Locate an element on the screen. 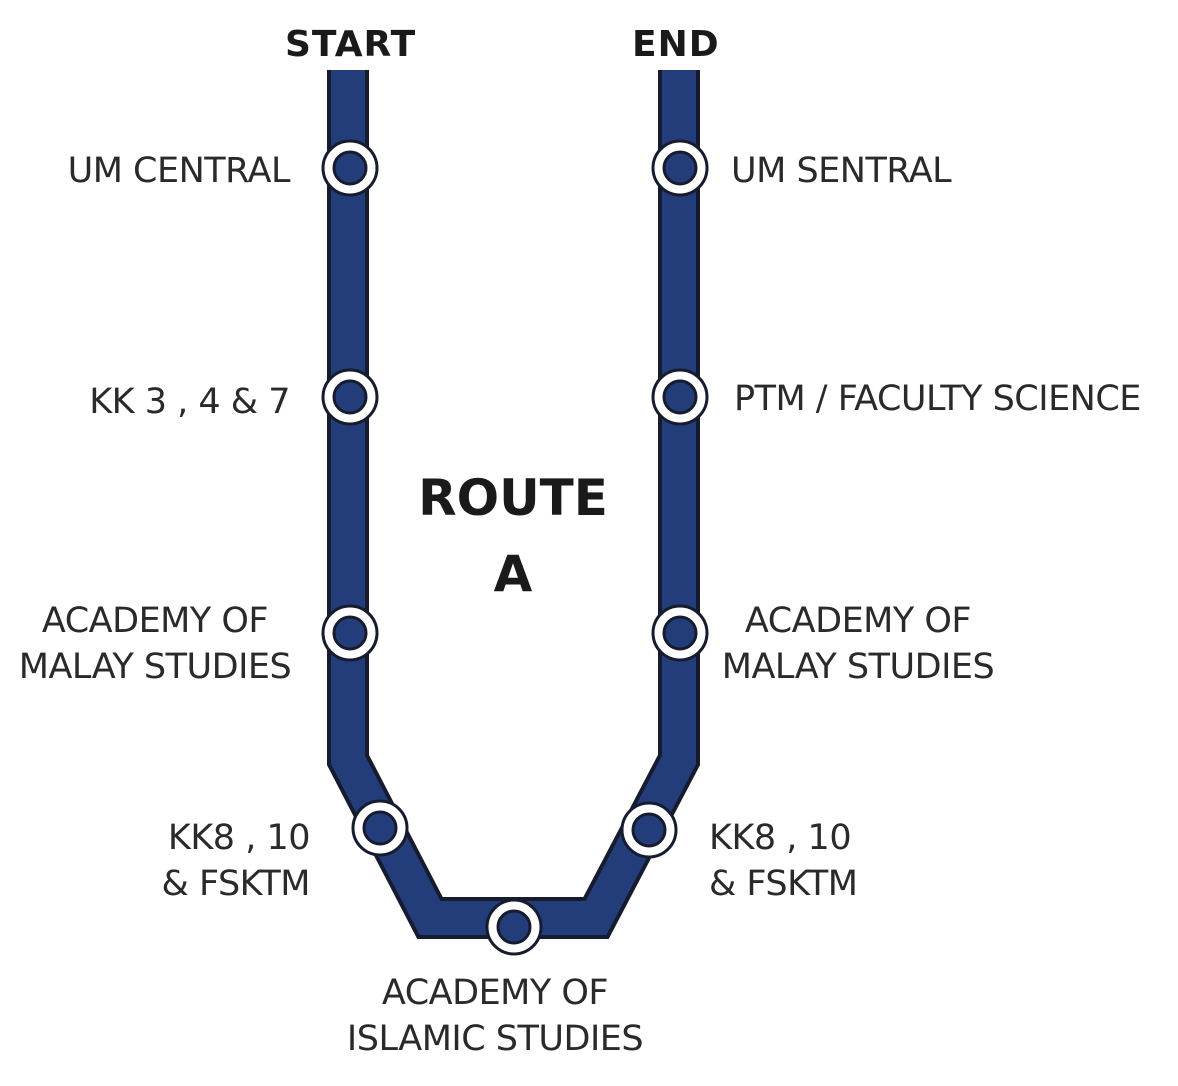 The width and height of the screenshot is (1178, 1086). stop-marker-ptm-faculty-science is located at coordinates (680, 397).